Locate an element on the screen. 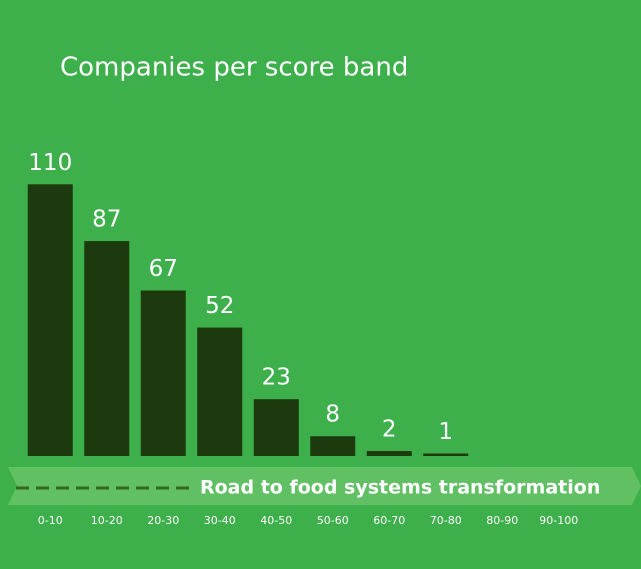  road-label: Road to food systems transformation is located at coordinates (400, 488).